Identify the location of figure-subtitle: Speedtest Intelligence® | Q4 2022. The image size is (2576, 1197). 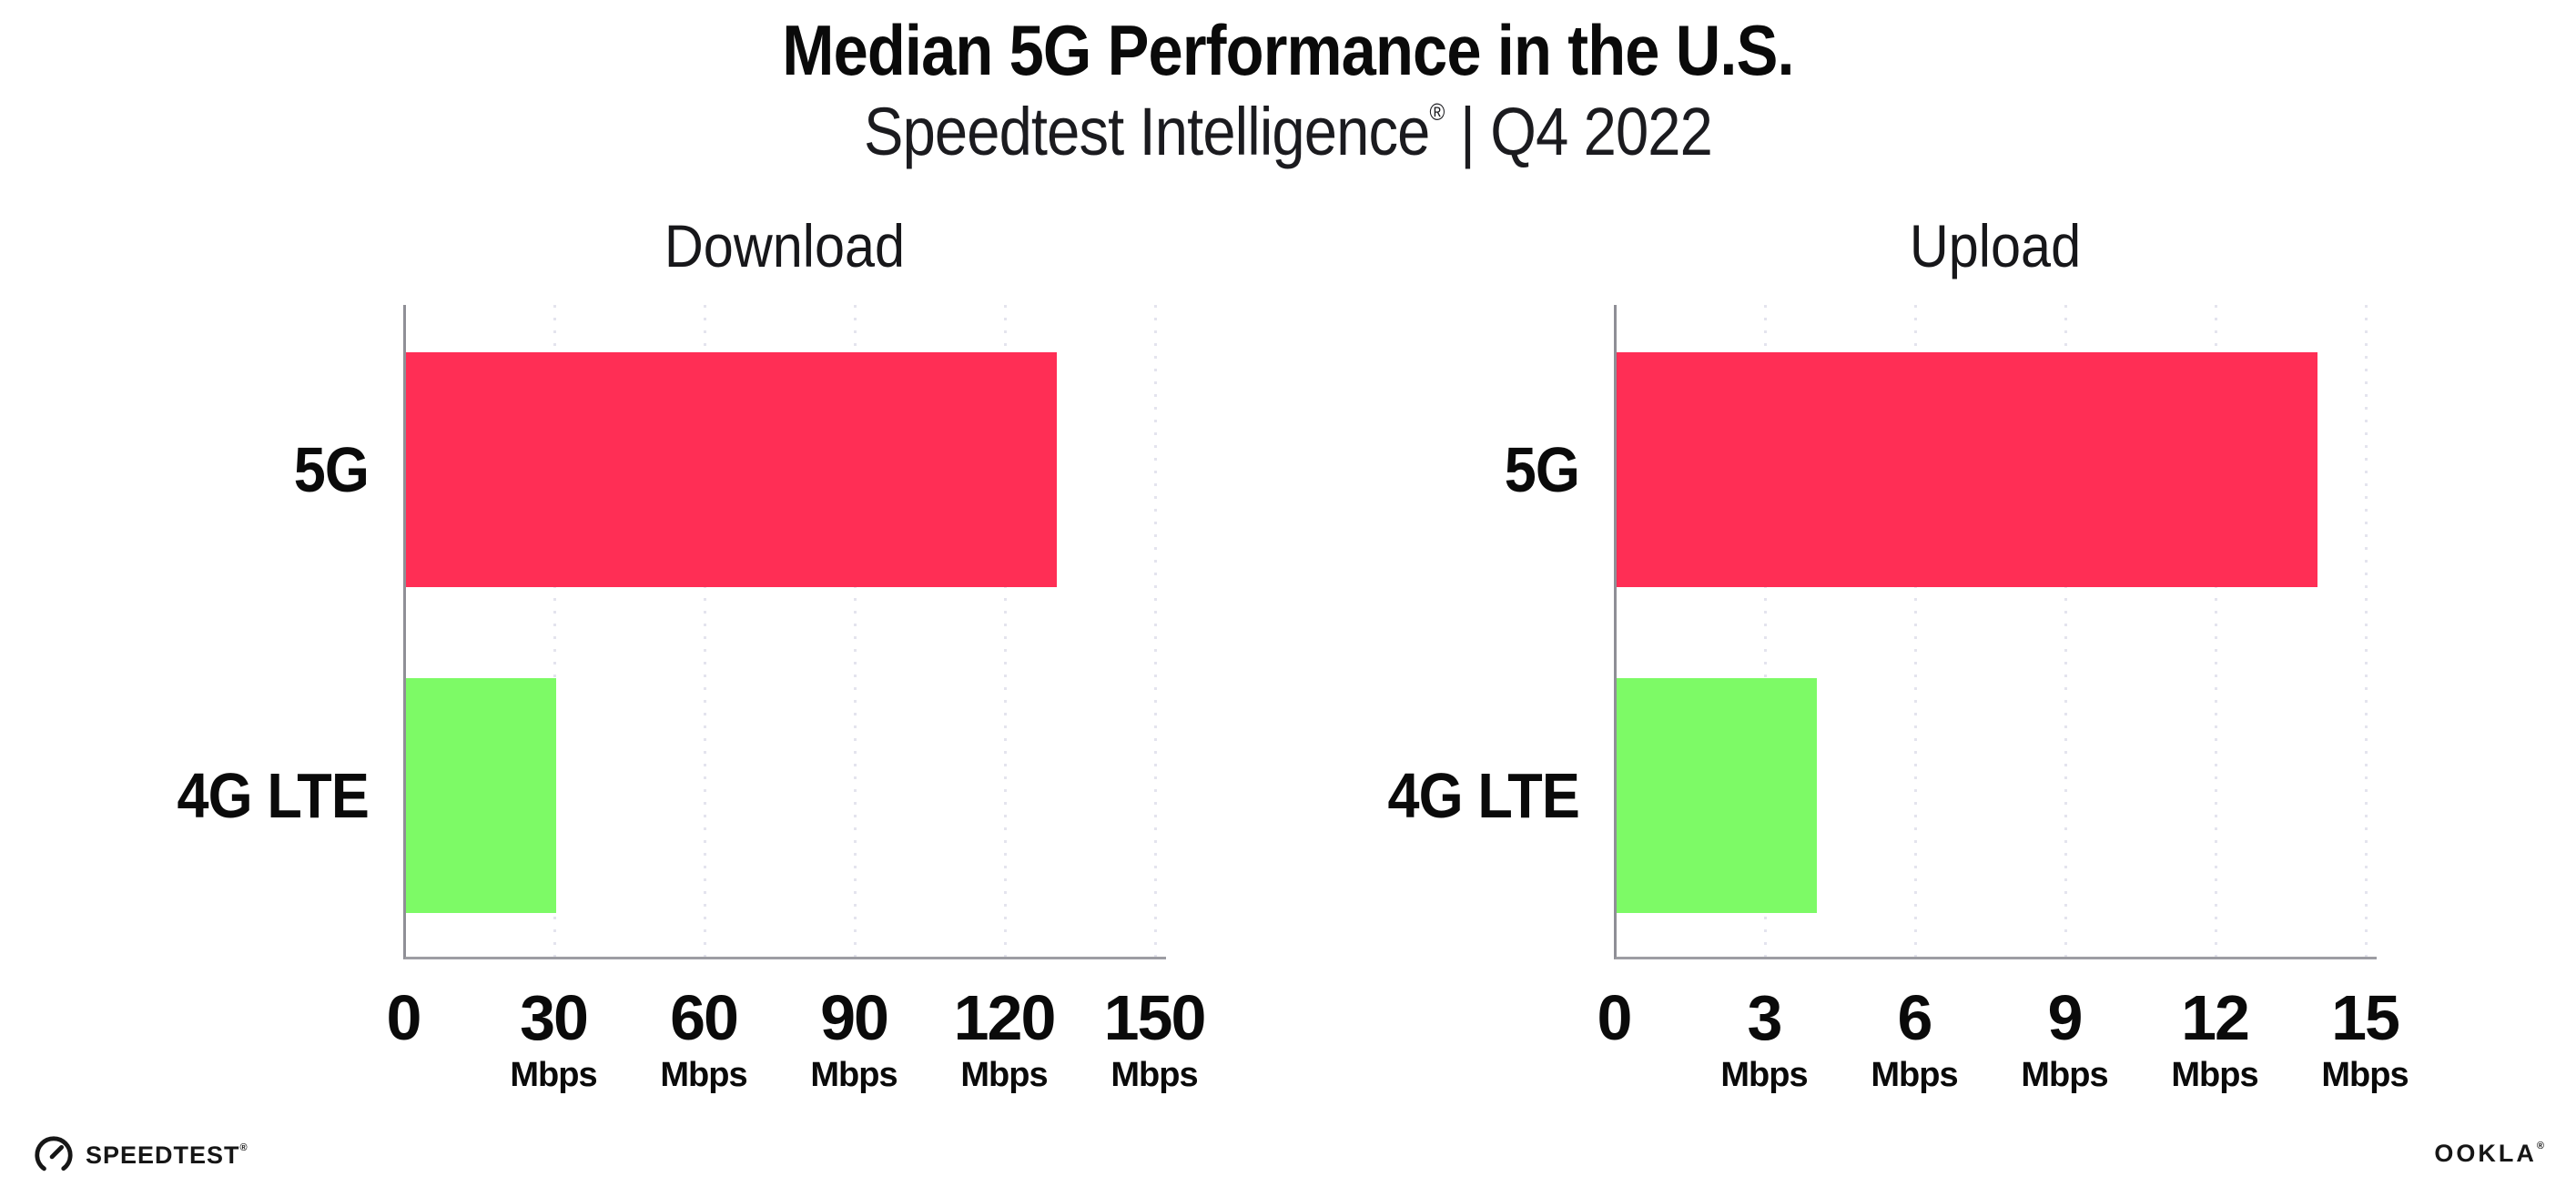
(1288, 132).